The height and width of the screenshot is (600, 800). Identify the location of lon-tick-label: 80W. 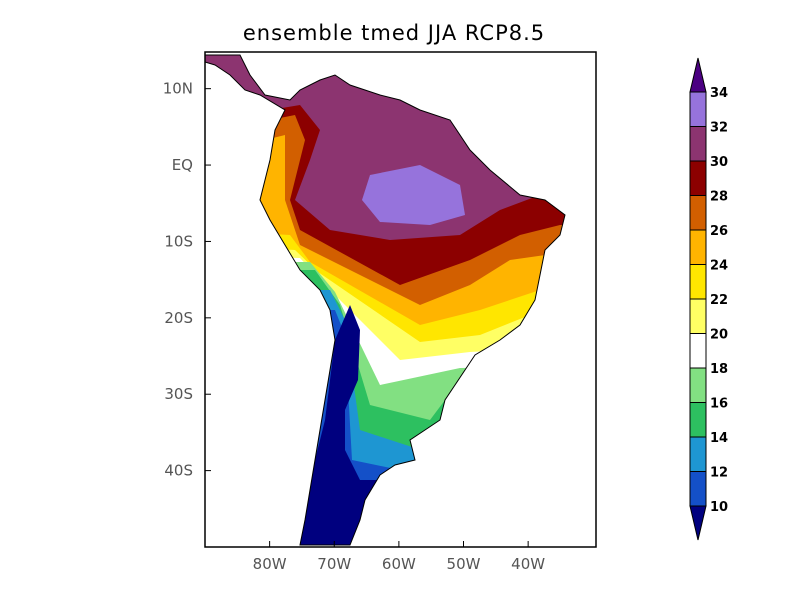
(270, 564).